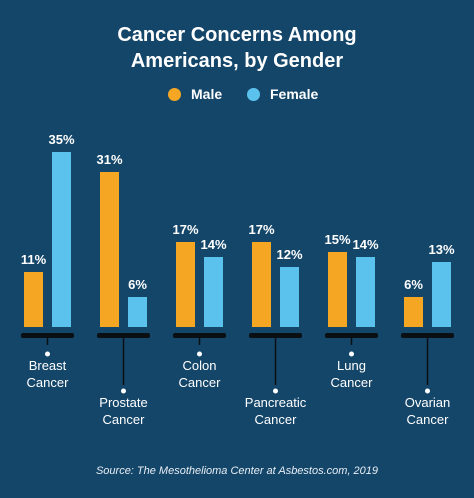 Image resolution: width=474 pixels, height=498 pixels. I want to click on category-label-colon-cancer-line-2: Cancer, so click(200, 382).